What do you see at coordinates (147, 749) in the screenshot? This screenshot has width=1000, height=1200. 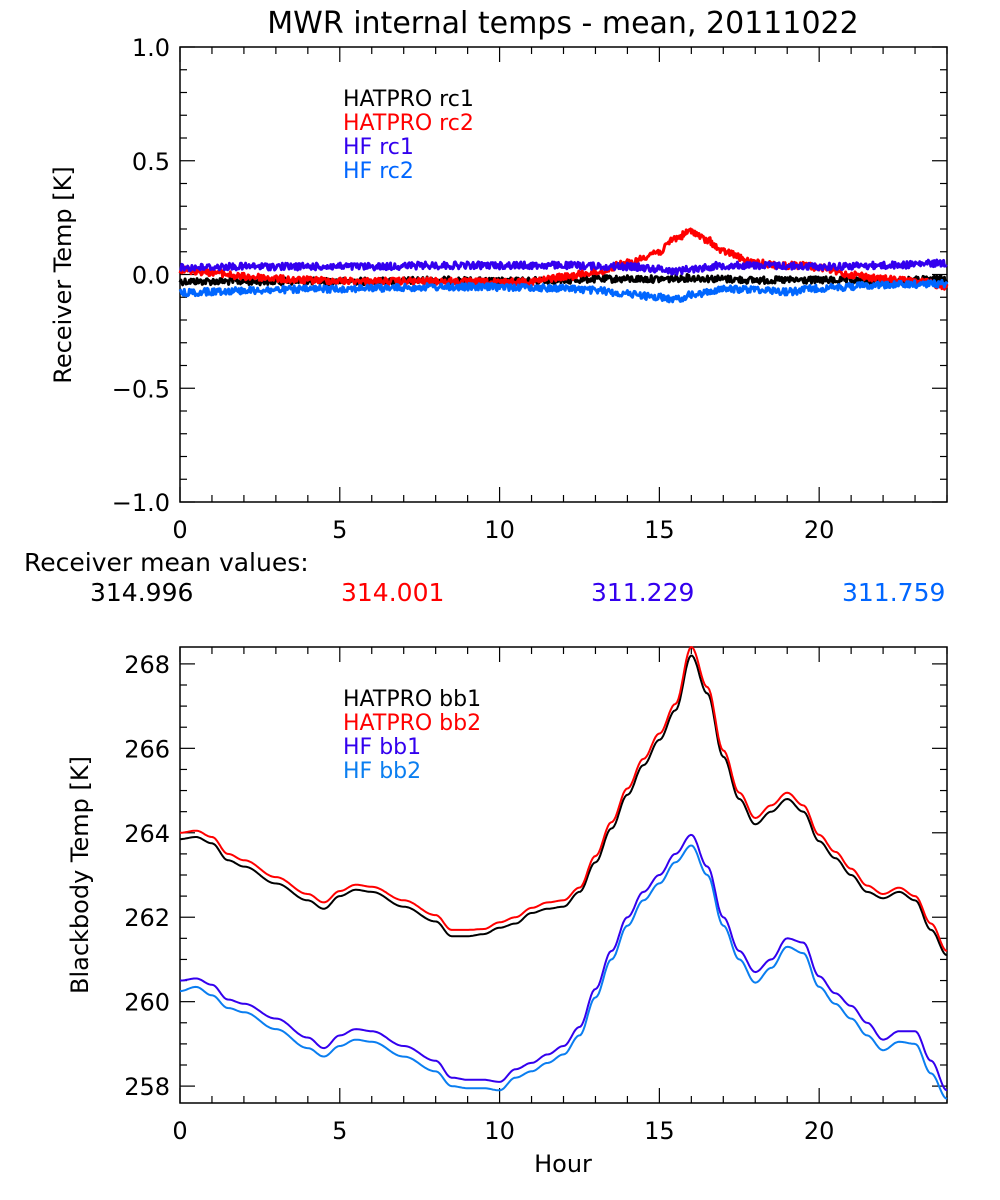 I see `blackbody-y-tick-label: 266` at bounding box center [147, 749].